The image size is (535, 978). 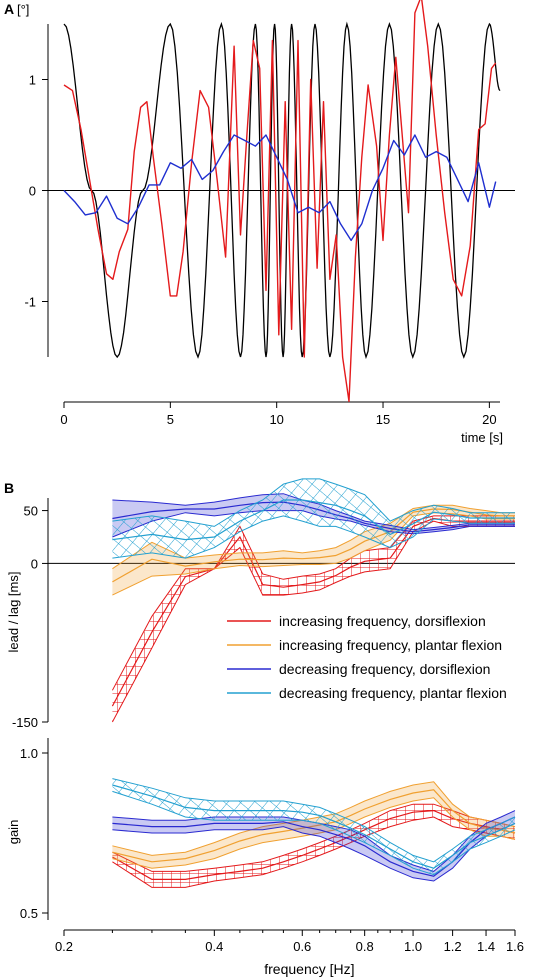 What do you see at coordinates (365, 946) in the screenshot?
I see `x-tick-label-gain: 0.8` at bounding box center [365, 946].